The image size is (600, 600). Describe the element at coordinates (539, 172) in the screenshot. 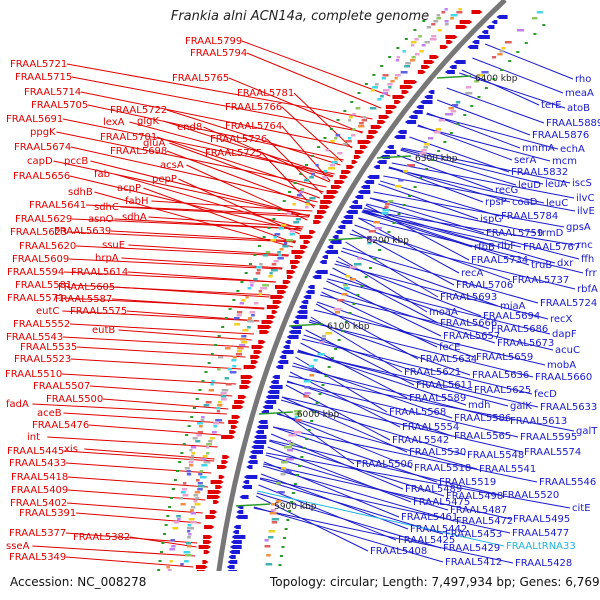

I see `right-gene-label: FRAAL5832` at that location.